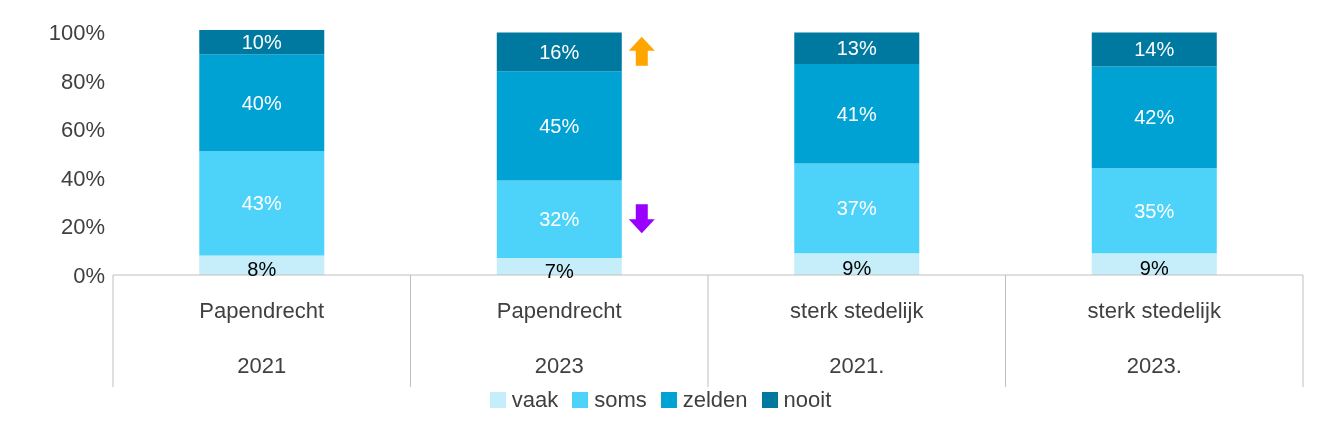  I want to click on category-label: Papendrecht 2023, so click(559, 338).